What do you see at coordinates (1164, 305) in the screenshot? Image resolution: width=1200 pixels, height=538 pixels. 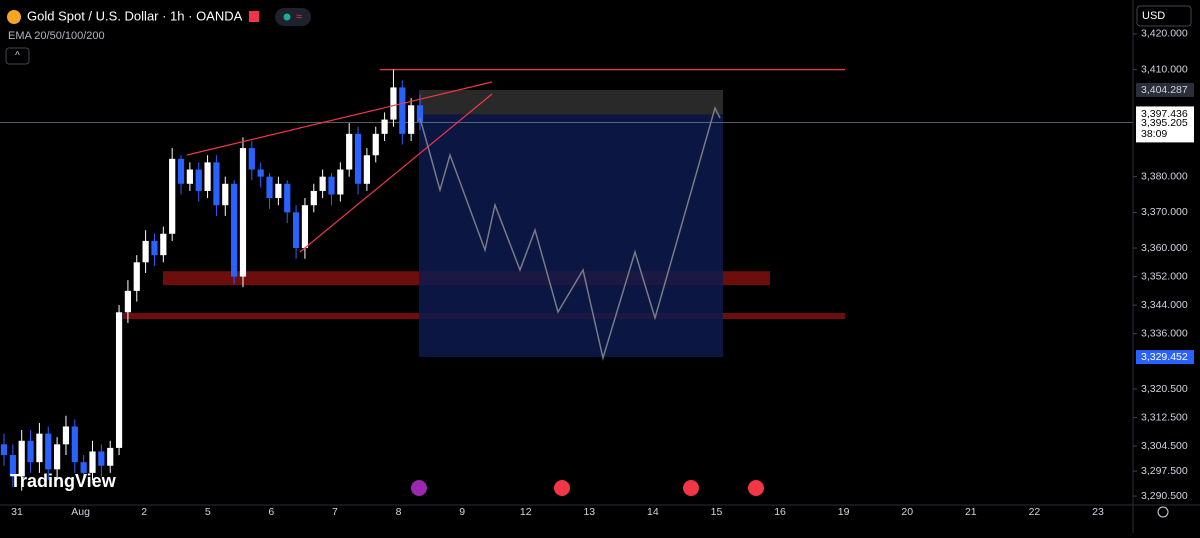 I see `y-tick-label: 3,344.000` at bounding box center [1164, 305].